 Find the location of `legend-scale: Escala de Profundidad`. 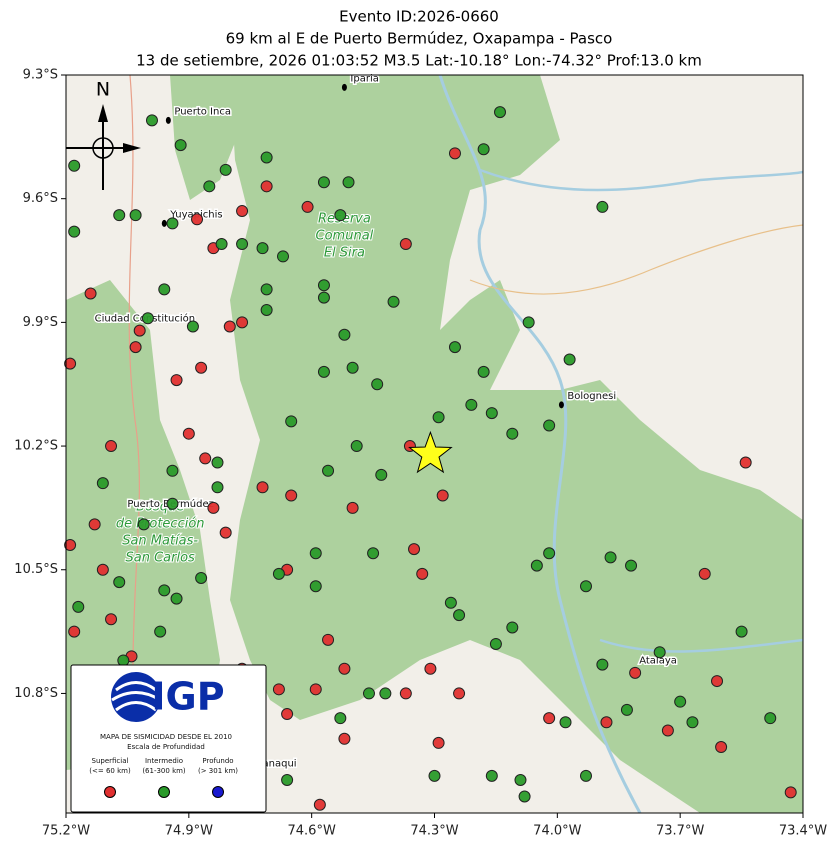

legend-scale: Escala de Profundidad is located at coordinates (166, 747).